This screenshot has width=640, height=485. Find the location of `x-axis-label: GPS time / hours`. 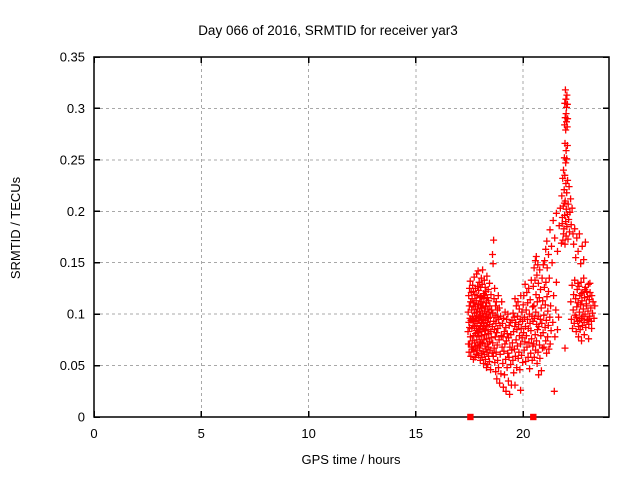

x-axis-label: GPS time / hours is located at coordinates (351, 459).